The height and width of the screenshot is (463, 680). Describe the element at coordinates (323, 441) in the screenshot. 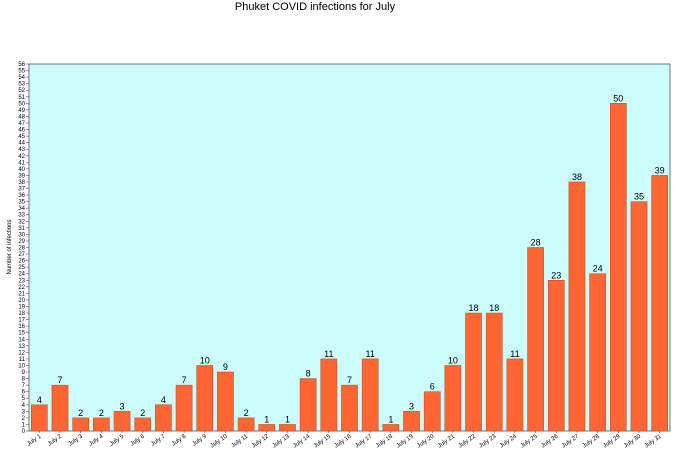

I see `x-tick-label: July 15` at that location.